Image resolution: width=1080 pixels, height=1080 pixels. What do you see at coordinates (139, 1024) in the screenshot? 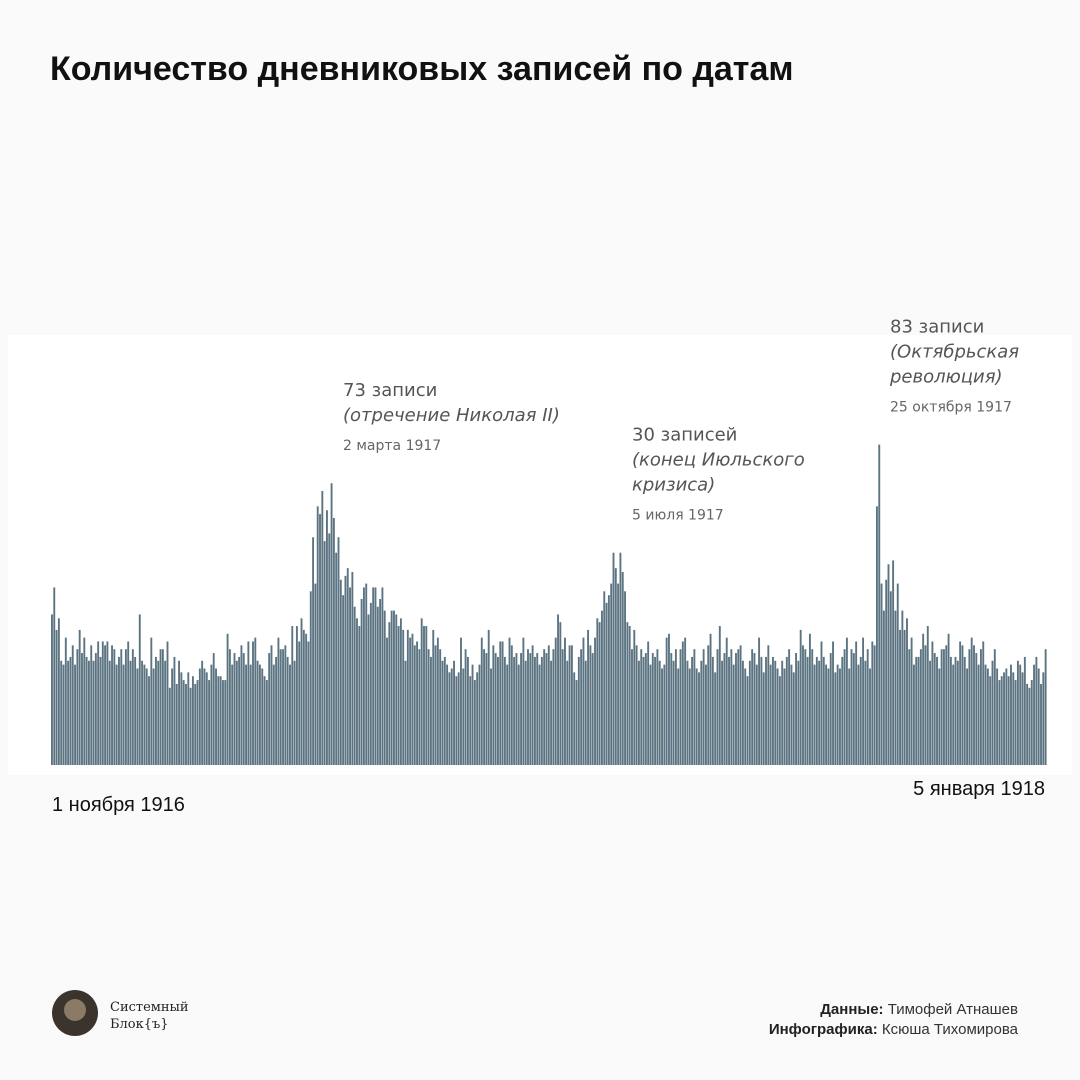
I see `brand-line: Блок{ъ}` at bounding box center [139, 1024].